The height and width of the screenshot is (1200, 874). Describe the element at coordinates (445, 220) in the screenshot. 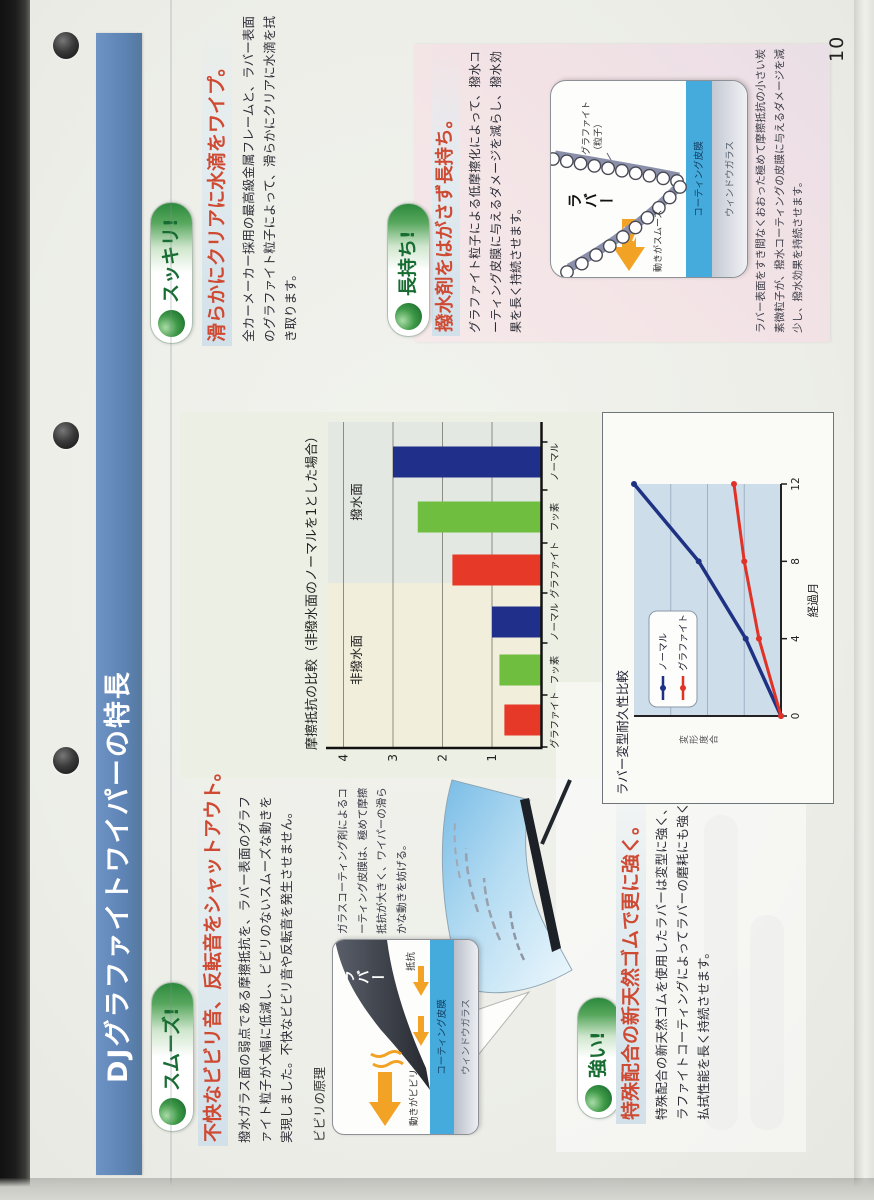

I see `longlast-heading: 撥水剤をはがさず長持ち。` at that location.